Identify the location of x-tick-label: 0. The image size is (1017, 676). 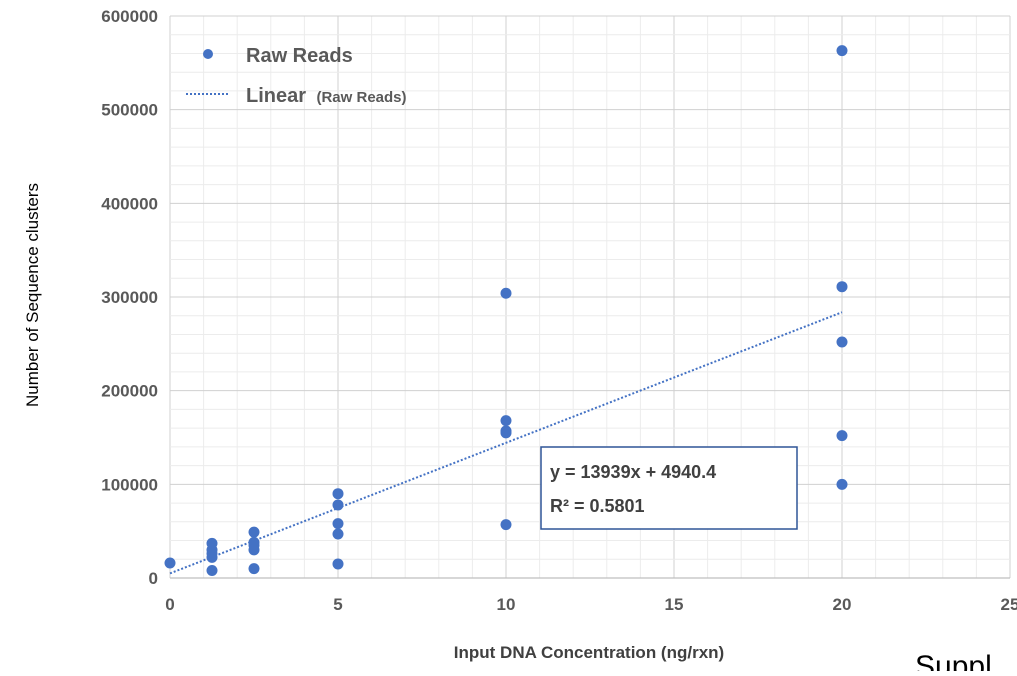
(169, 604).